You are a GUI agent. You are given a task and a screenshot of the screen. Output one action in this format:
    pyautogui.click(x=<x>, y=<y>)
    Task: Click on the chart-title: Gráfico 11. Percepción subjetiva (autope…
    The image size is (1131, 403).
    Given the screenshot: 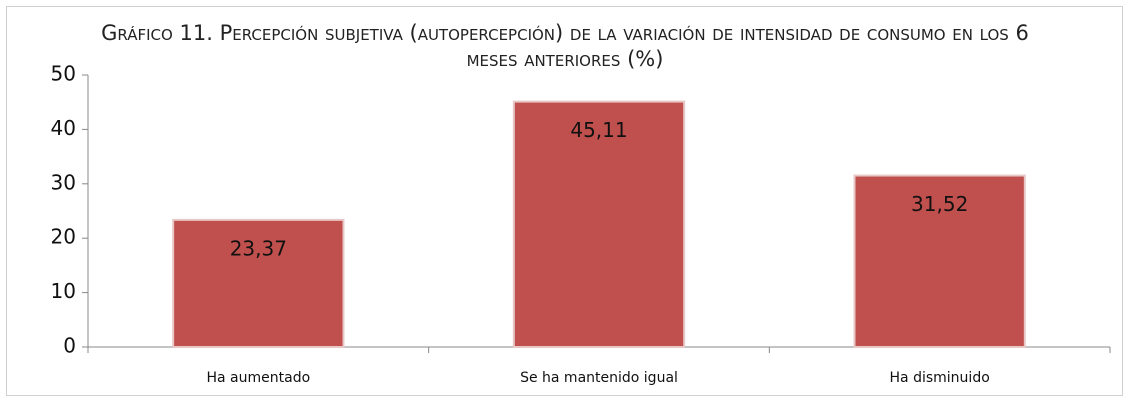 What is the action you would take?
    pyautogui.click(x=565, y=46)
    